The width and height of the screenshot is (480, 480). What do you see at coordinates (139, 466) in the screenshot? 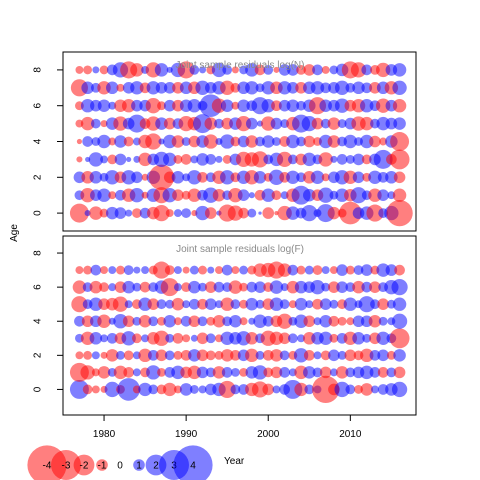
I see `legend-label: 1` at bounding box center [139, 466].